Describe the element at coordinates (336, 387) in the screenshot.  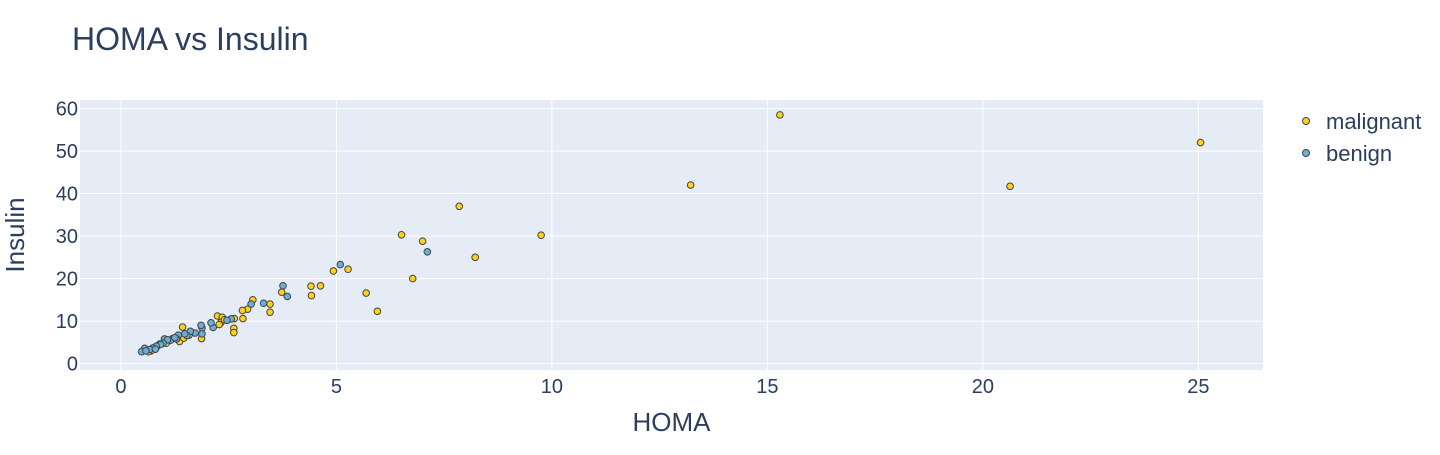
I see `x-tick-label: 5` at that location.